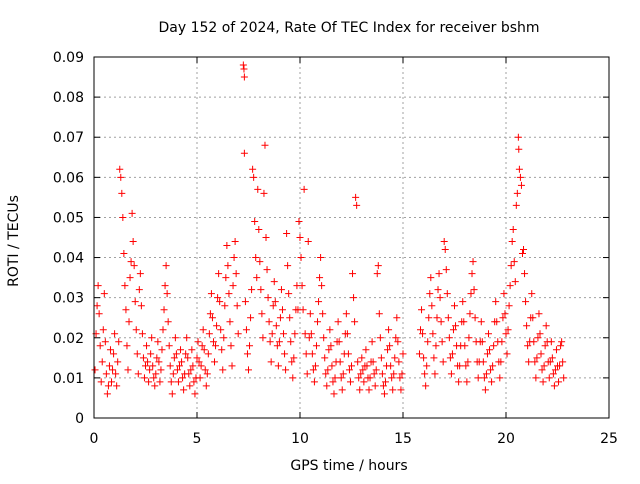 The width and height of the screenshot is (640, 484). What do you see at coordinates (506, 439) in the screenshot?
I see `x-tick-label: 20` at bounding box center [506, 439].